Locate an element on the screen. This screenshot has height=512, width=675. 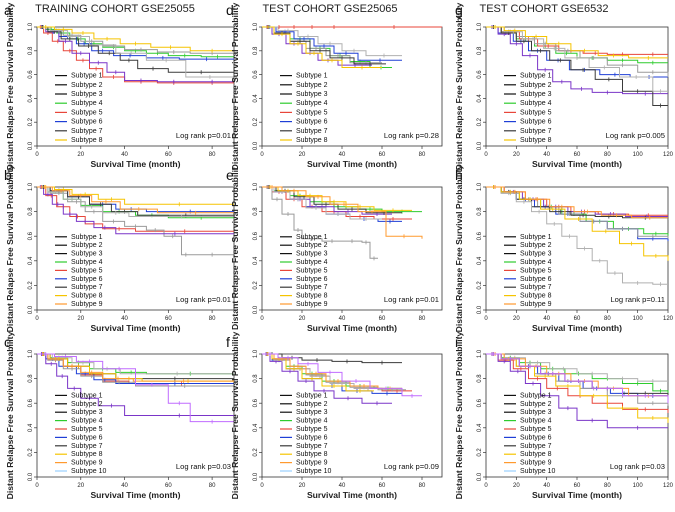
x-tick-label: 120 is located at coordinates (668, 486).